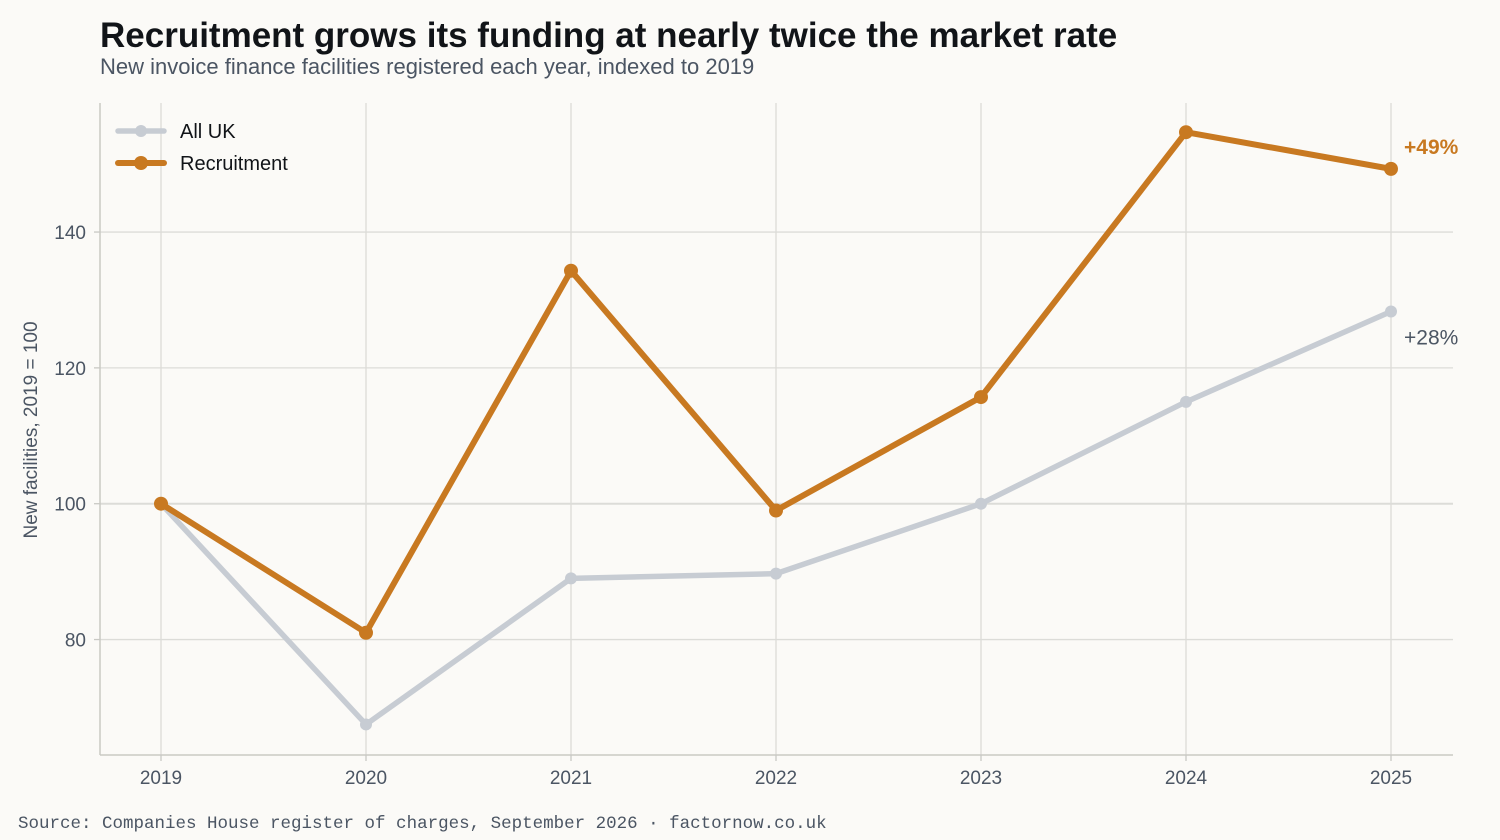 The height and width of the screenshot is (840, 1500). I want to click on data-point-recruitment-2019, so click(161, 503).